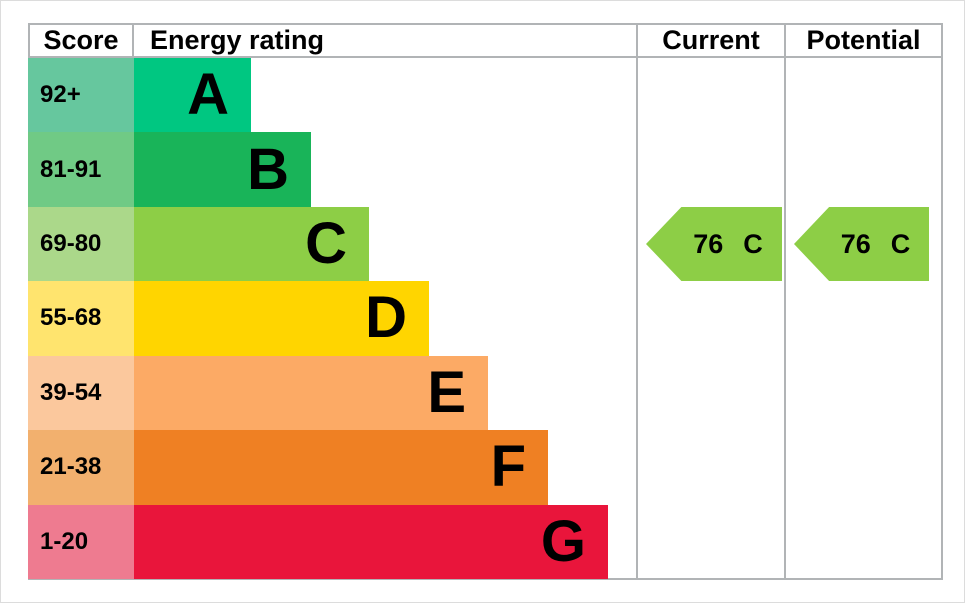 Image resolution: width=965 pixels, height=603 pixels. Describe the element at coordinates (485, 24) in the screenshot. I see `table-border-top` at that location.